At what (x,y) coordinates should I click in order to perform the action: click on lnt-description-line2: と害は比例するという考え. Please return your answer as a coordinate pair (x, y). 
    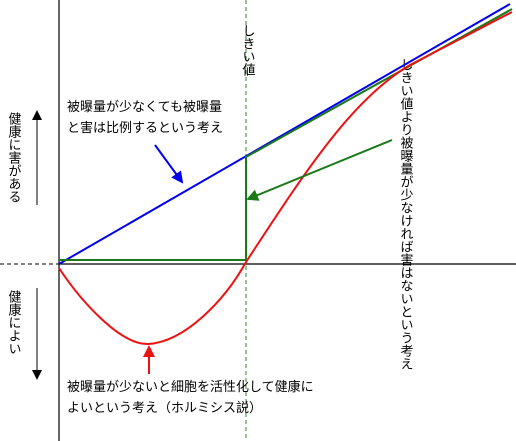
    Looking at the image, I should click on (145, 128).